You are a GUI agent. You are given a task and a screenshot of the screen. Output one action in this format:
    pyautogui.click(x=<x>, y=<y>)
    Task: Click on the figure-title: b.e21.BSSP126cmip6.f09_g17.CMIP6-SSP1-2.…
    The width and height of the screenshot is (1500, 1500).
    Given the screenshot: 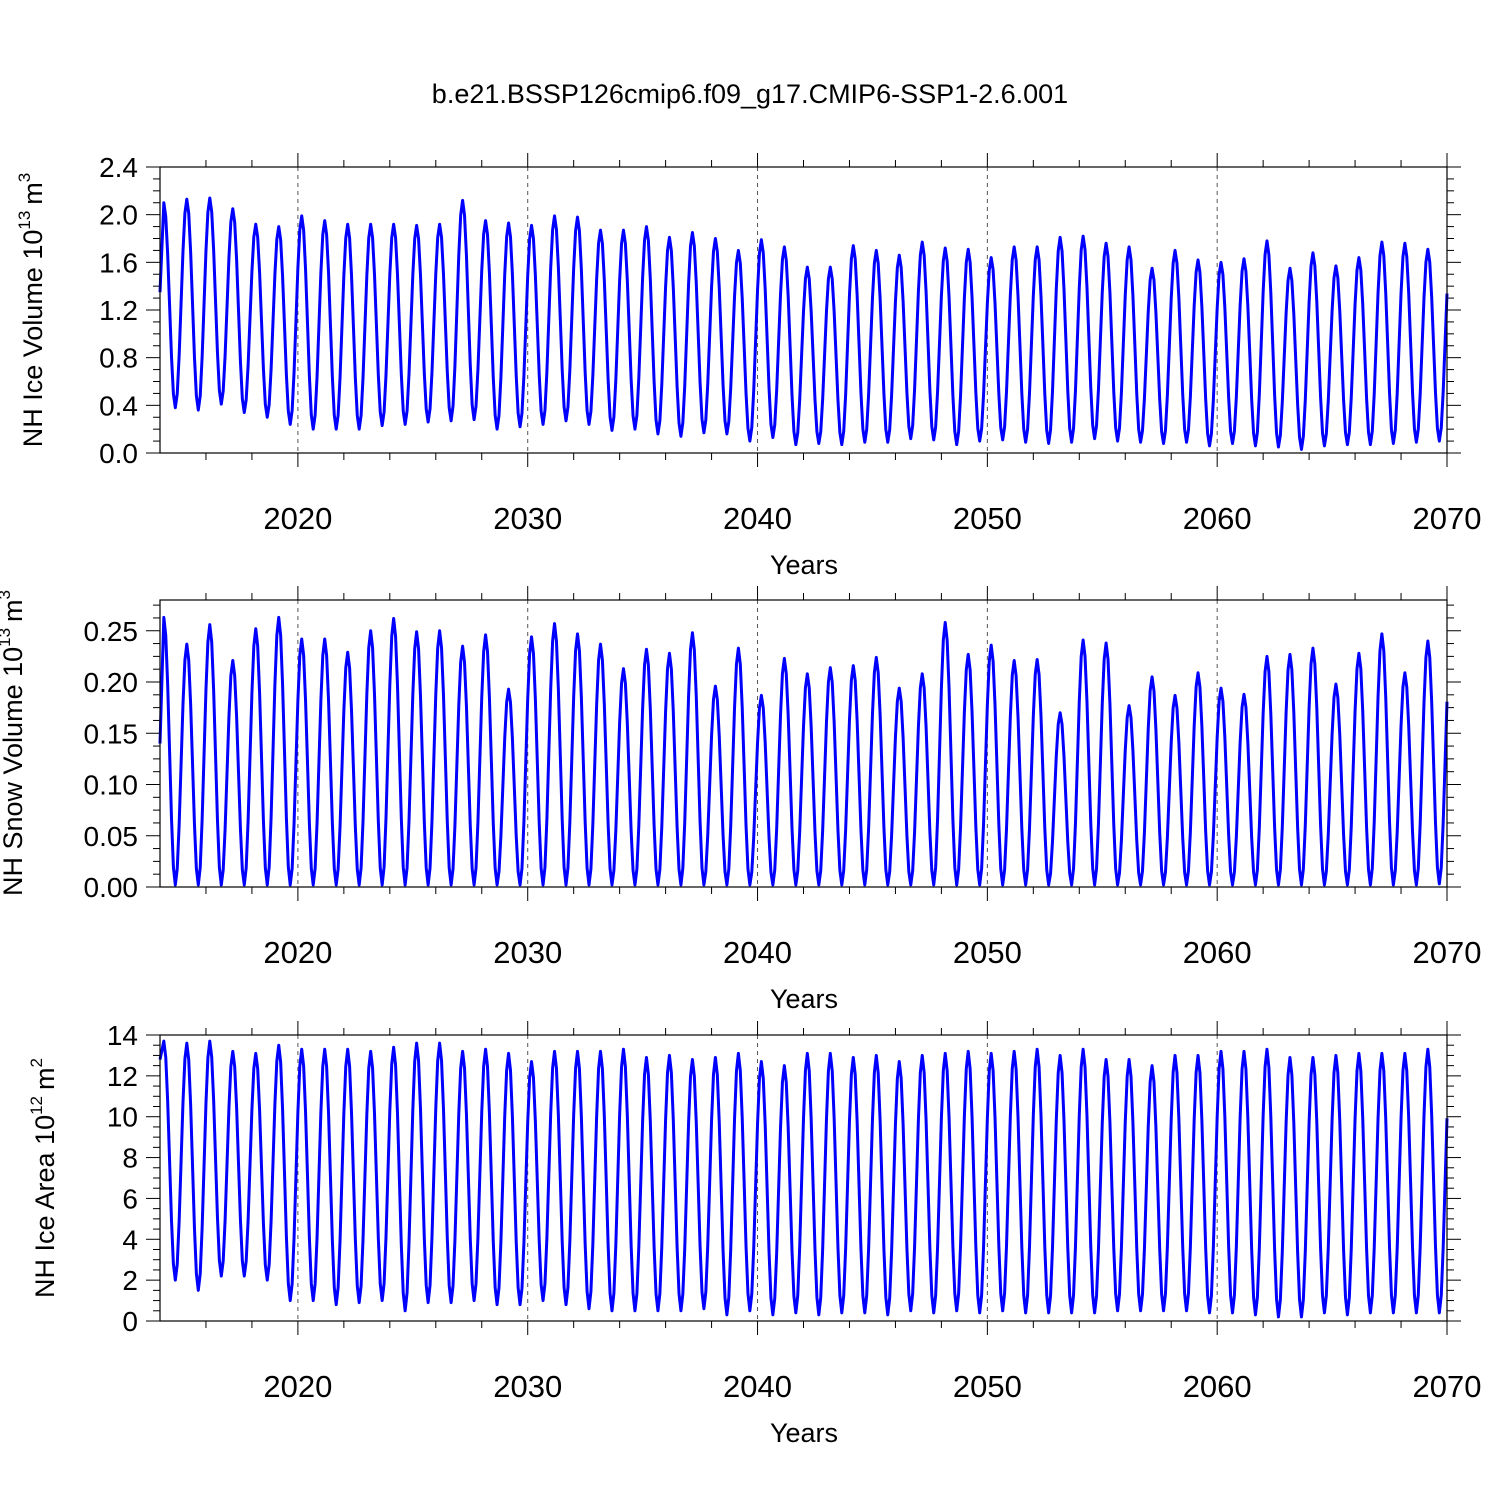 What is the action you would take?
    pyautogui.click(x=750, y=94)
    